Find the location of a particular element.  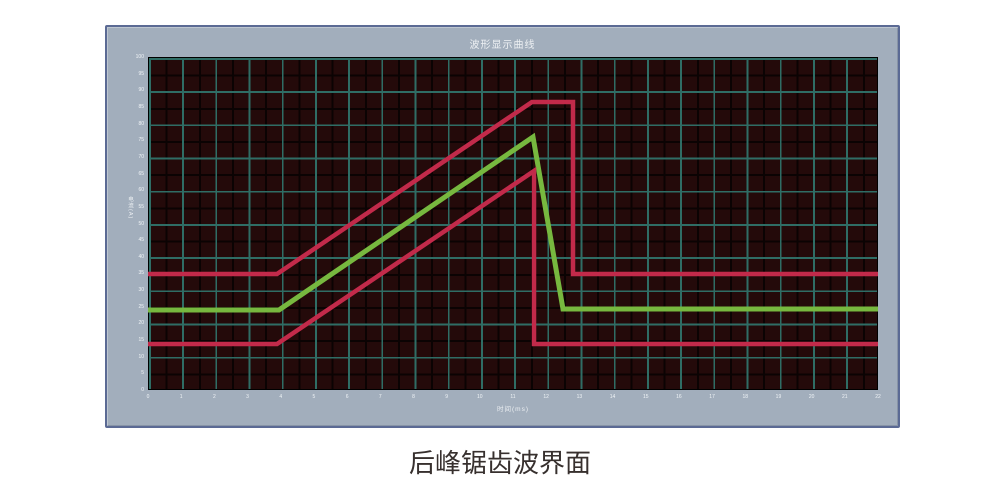

y-tick-label: 65 is located at coordinates (141, 173).